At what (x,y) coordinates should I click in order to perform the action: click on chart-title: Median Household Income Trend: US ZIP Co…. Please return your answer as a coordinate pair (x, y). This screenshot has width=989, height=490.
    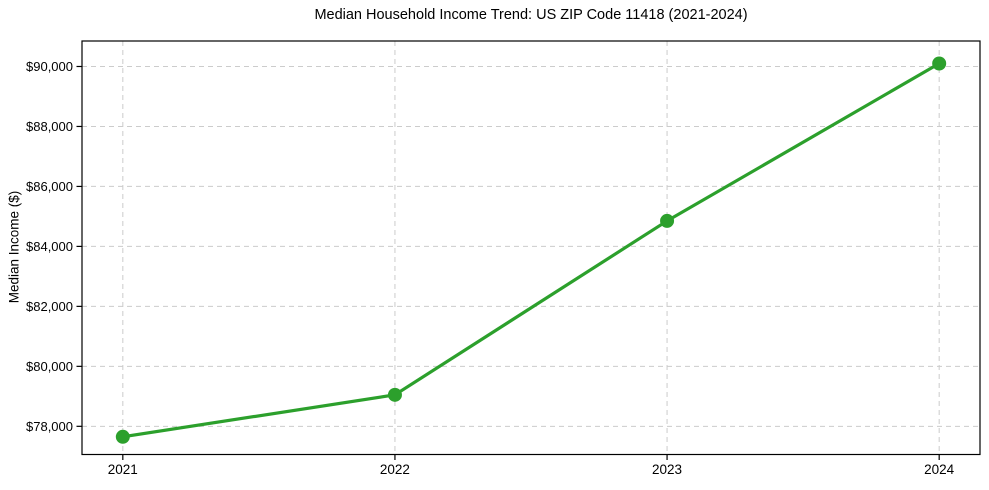
    Looking at the image, I should click on (531, 15).